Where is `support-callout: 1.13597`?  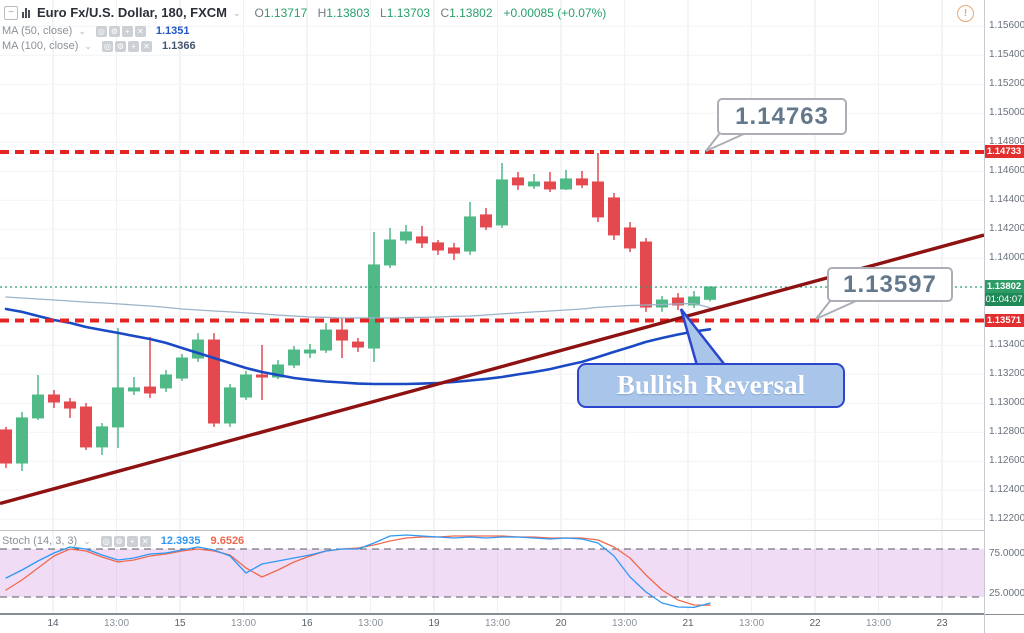 support-callout: 1.13597 is located at coordinates (890, 284).